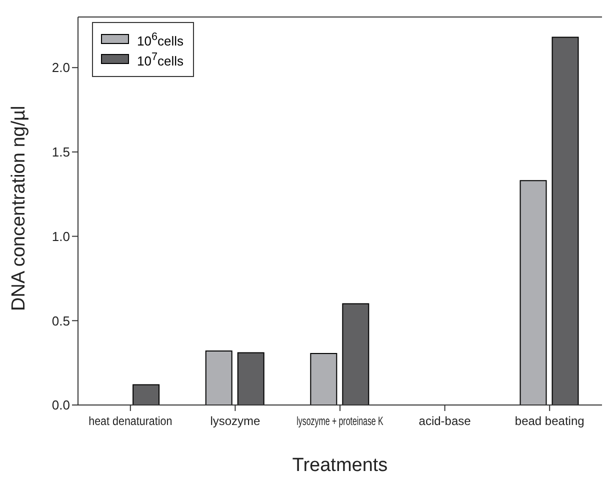  What do you see at coordinates (160, 40) in the screenshot?
I see `legend-label: 10$^{6}$cells` at bounding box center [160, 40].